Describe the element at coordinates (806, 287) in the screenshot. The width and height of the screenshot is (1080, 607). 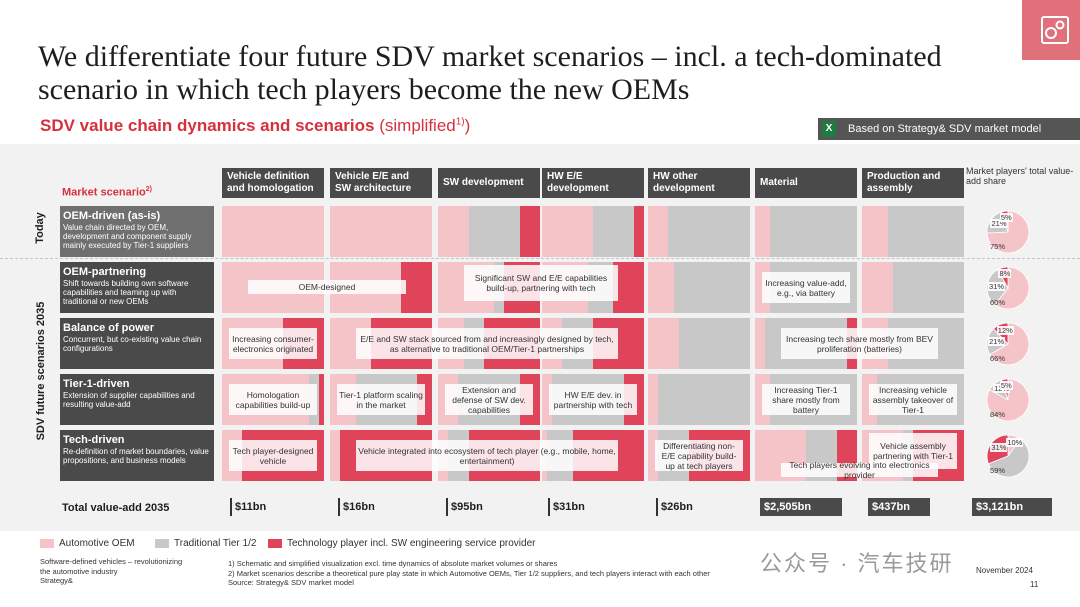
I see `annotation-note: Increasing value-add, e.g., via battery` at that location.